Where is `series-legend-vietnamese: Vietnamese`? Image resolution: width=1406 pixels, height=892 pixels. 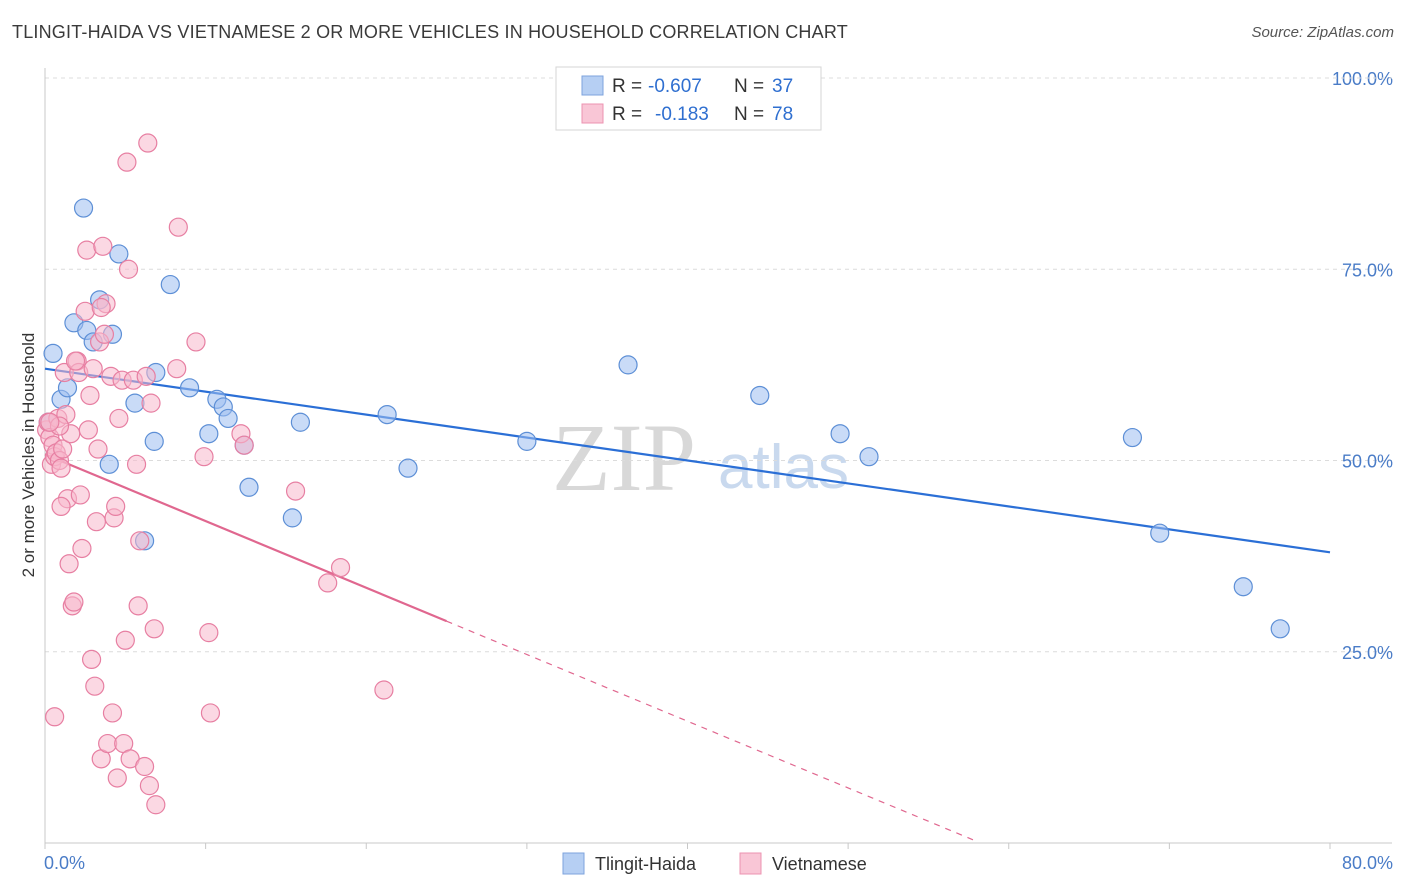
series-legend-vietnamese: Vietnamese is located at coordinates (819, 864).